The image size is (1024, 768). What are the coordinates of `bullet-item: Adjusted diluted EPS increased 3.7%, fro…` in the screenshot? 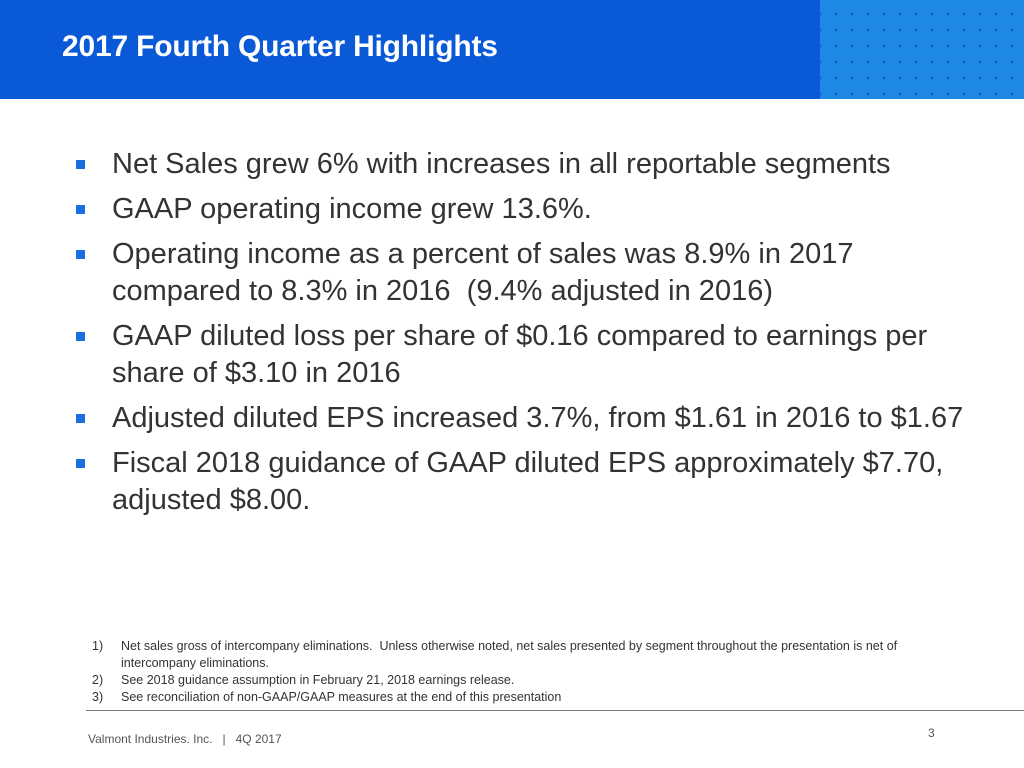 It's located at (512, 418).